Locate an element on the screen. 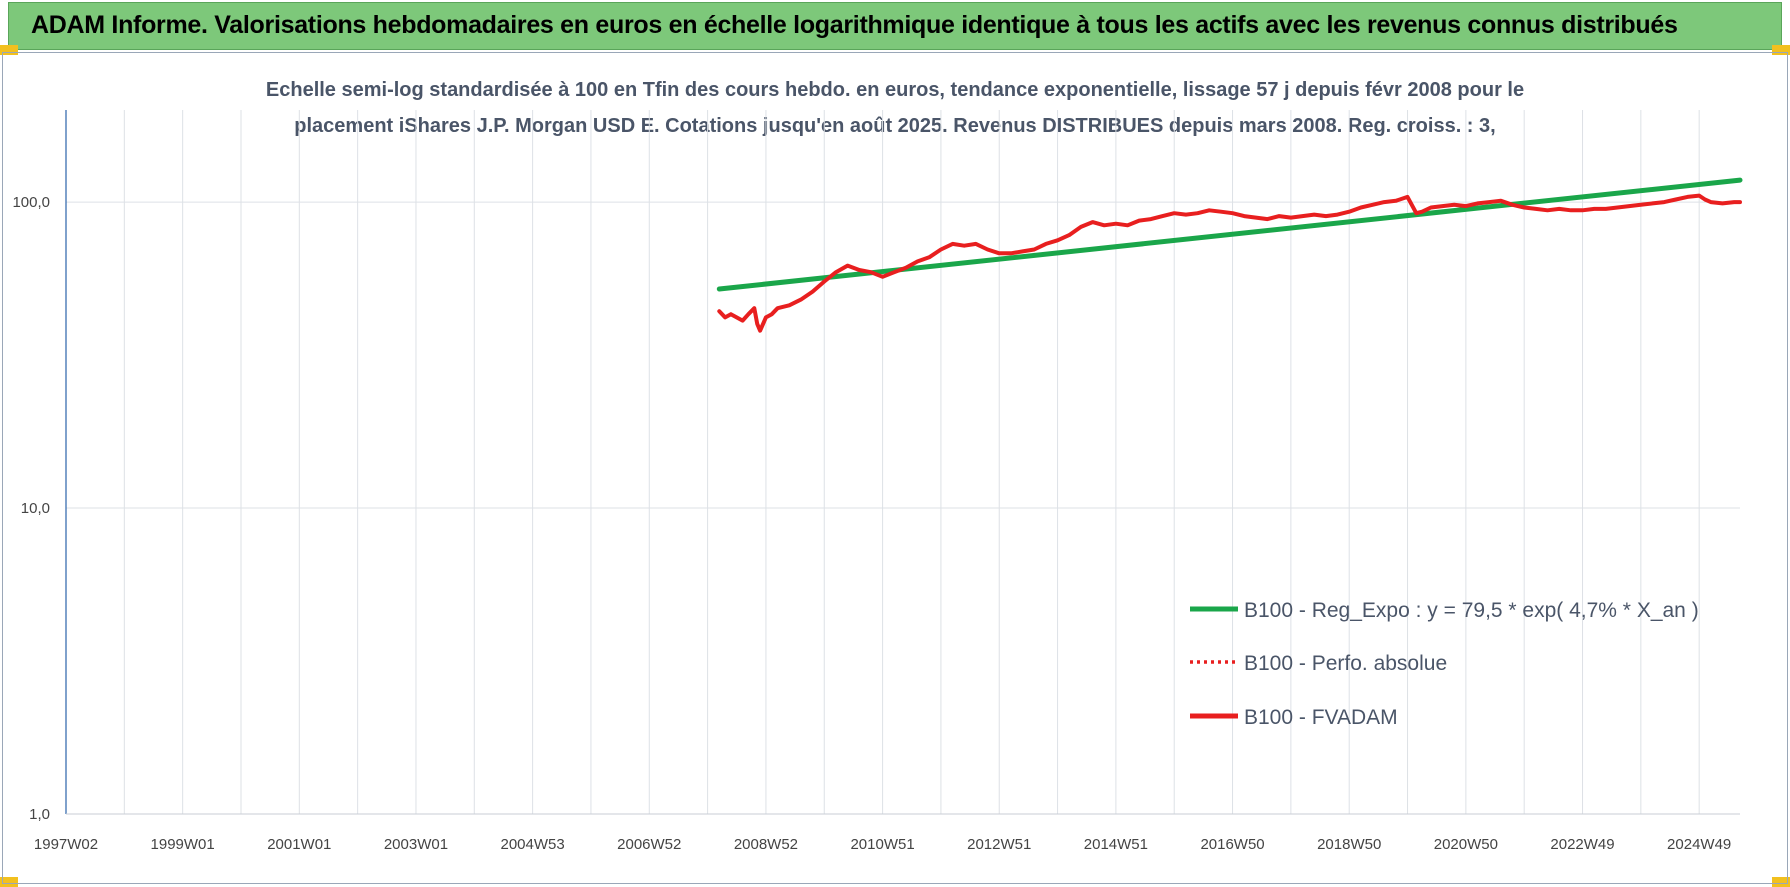  y-tick-label: 100,0 is located at coordinates (31, 202).